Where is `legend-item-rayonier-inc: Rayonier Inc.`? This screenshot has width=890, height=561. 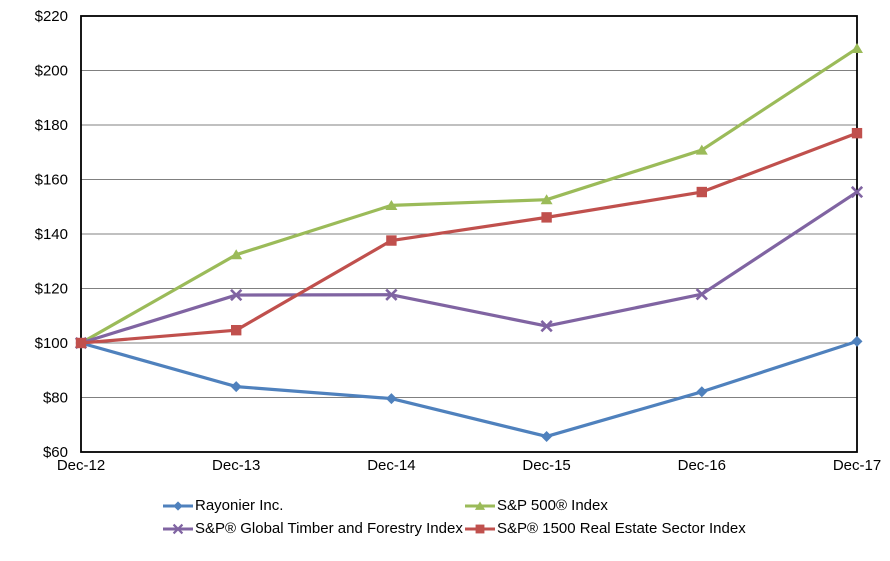
legend-item-rayonier-inc: Rayonier Inc. is located at coordinates (314, 506).